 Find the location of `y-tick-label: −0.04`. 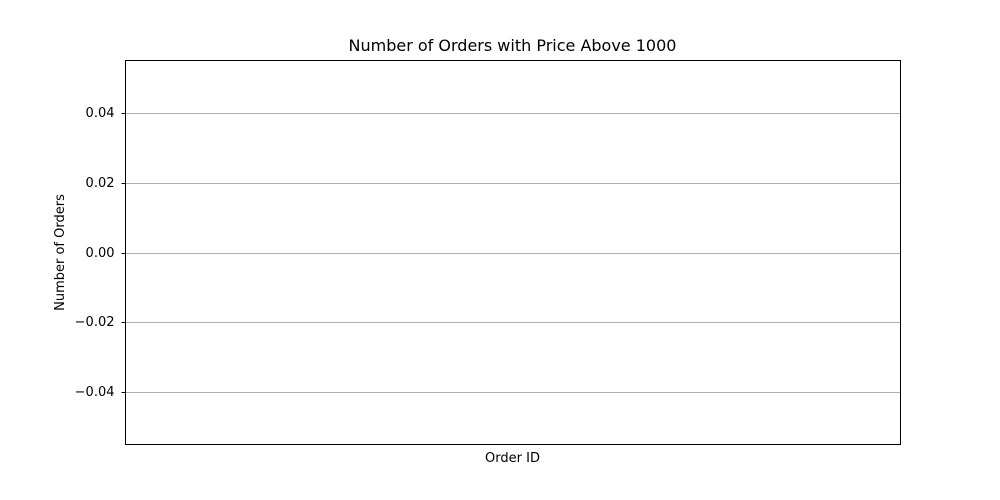

y-tick-label: −0.04 is located at coordinates (95, 392).